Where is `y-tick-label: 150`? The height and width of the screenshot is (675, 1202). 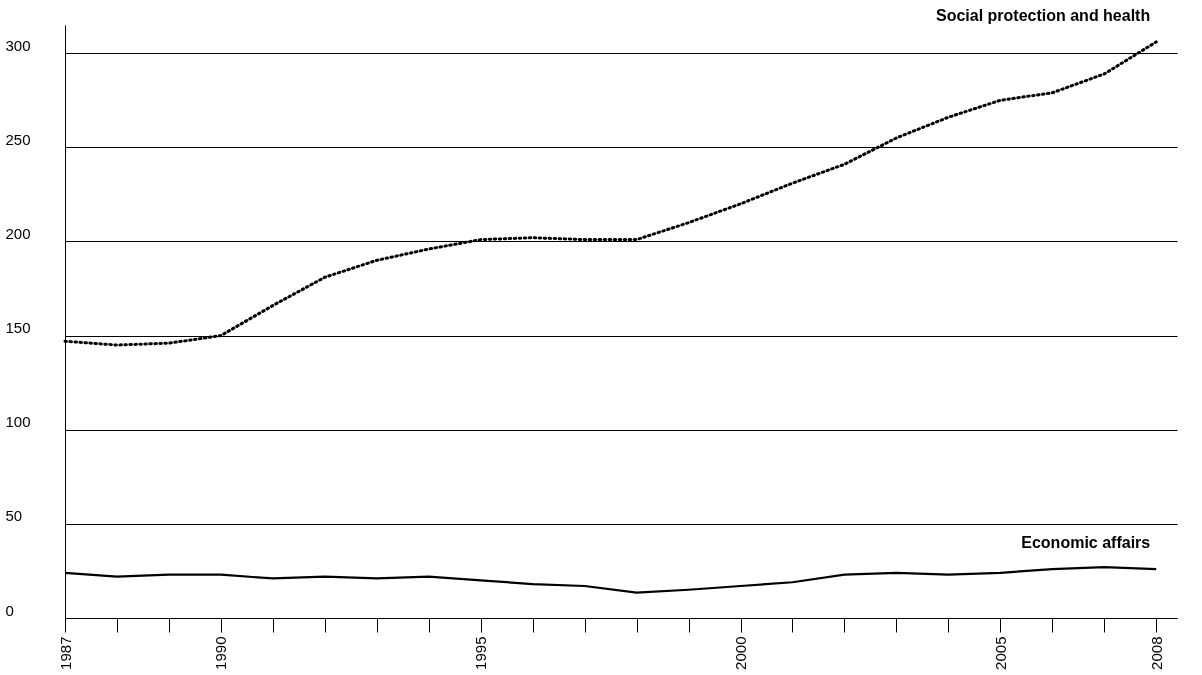 y-tick-label: 150 is located at coordinates (18, 328).